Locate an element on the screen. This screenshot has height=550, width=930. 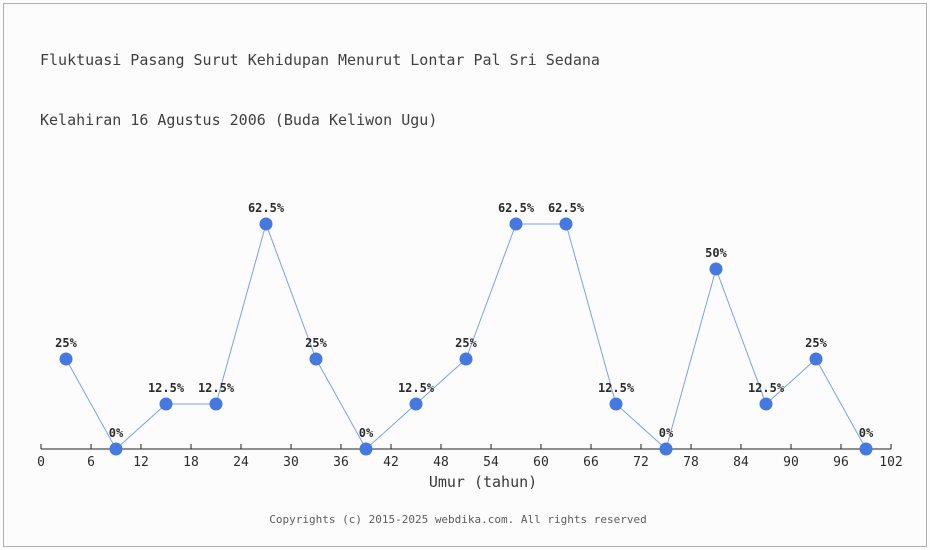
x-tick-label: 84 is located at coordinates (741, 462).